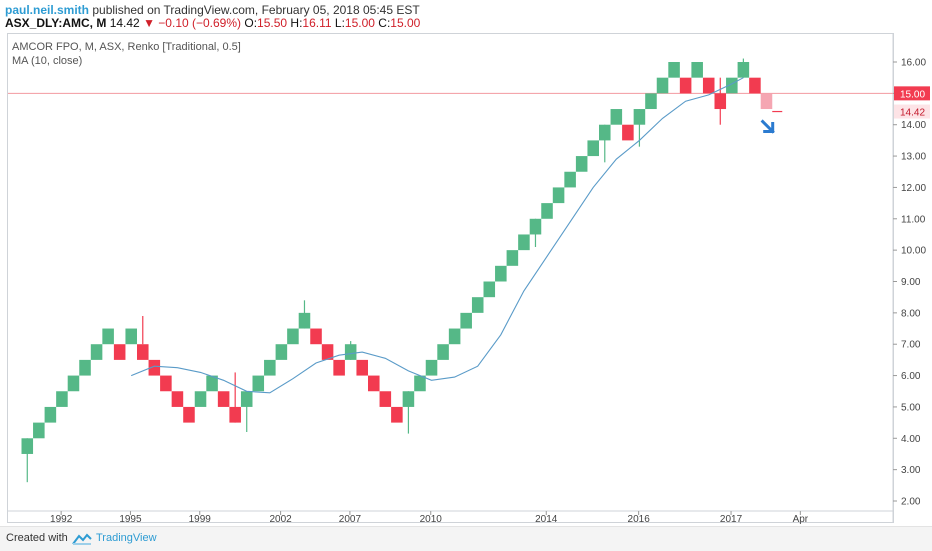 The image size is (932, 551). What do you see at coordinates (639, 519) in the screenshot?
I see `x-tick-label: 2016` at bounding box center [639, 519].